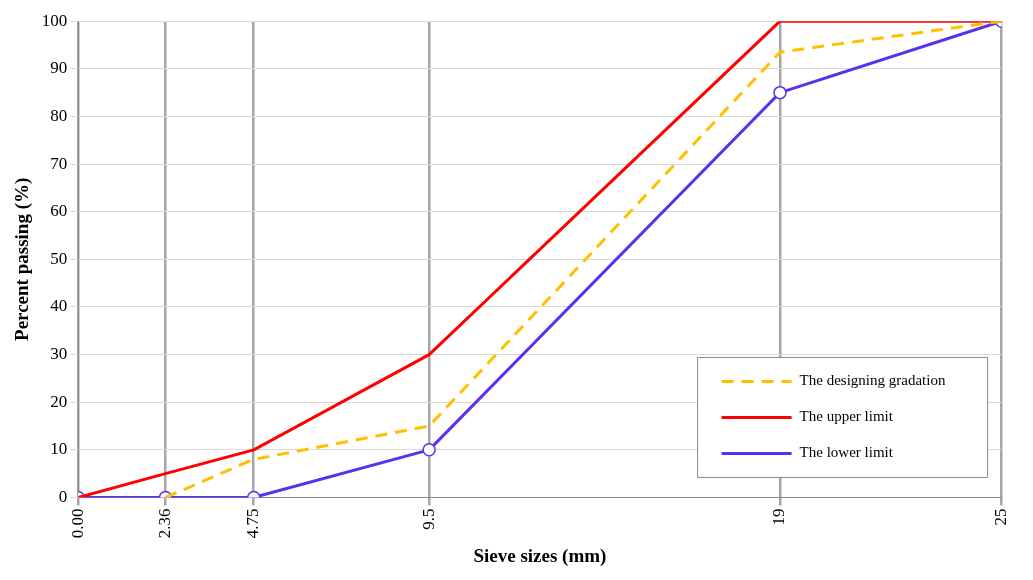  I want to click on y-tick-label: 20, so click(59, 401).